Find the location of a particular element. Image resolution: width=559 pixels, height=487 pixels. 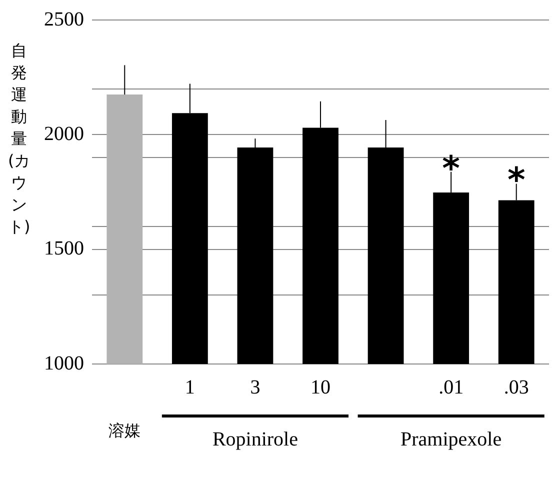

y-tick-label: 1500 is located at coordinates (64, 249).